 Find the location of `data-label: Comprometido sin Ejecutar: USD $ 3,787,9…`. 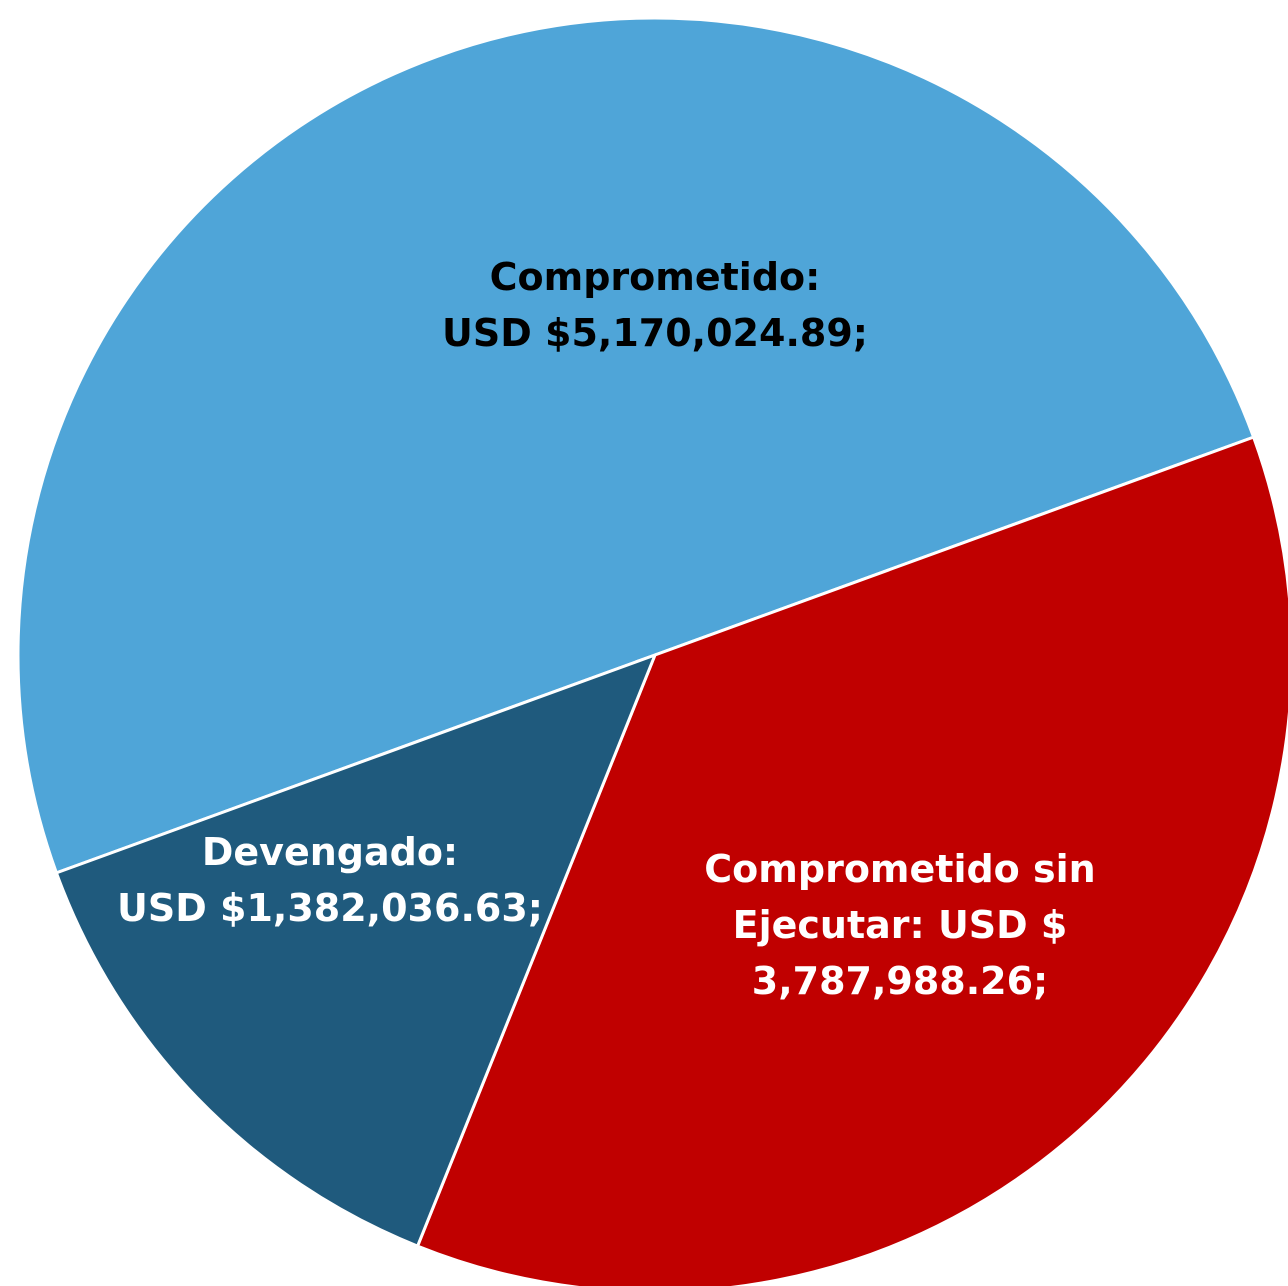

data-label: Comprometido sin Ejecutar: USD $ 3,787,9… is located at coordinates (900, 925).